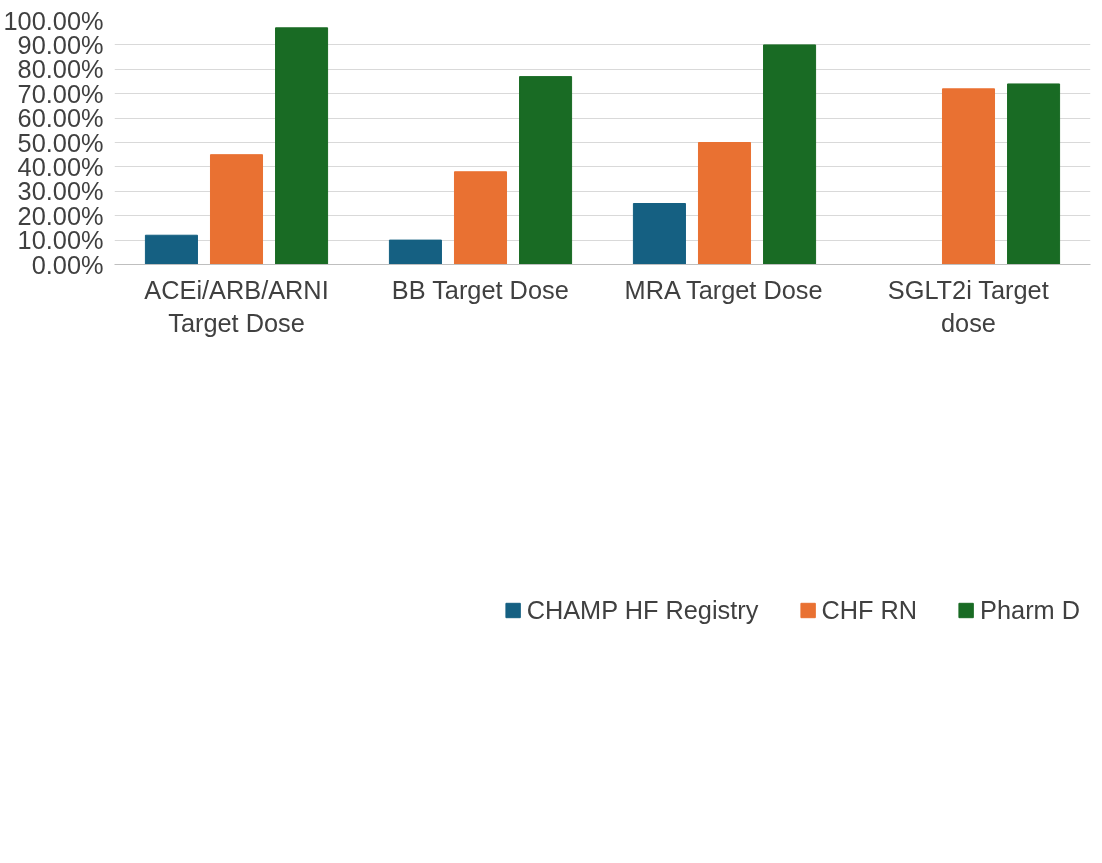  What do you see at coordinates (723, 289) in the screenshot?
I see `x-tick-label: MRA Target Dose` at bounding box center [723, 289].